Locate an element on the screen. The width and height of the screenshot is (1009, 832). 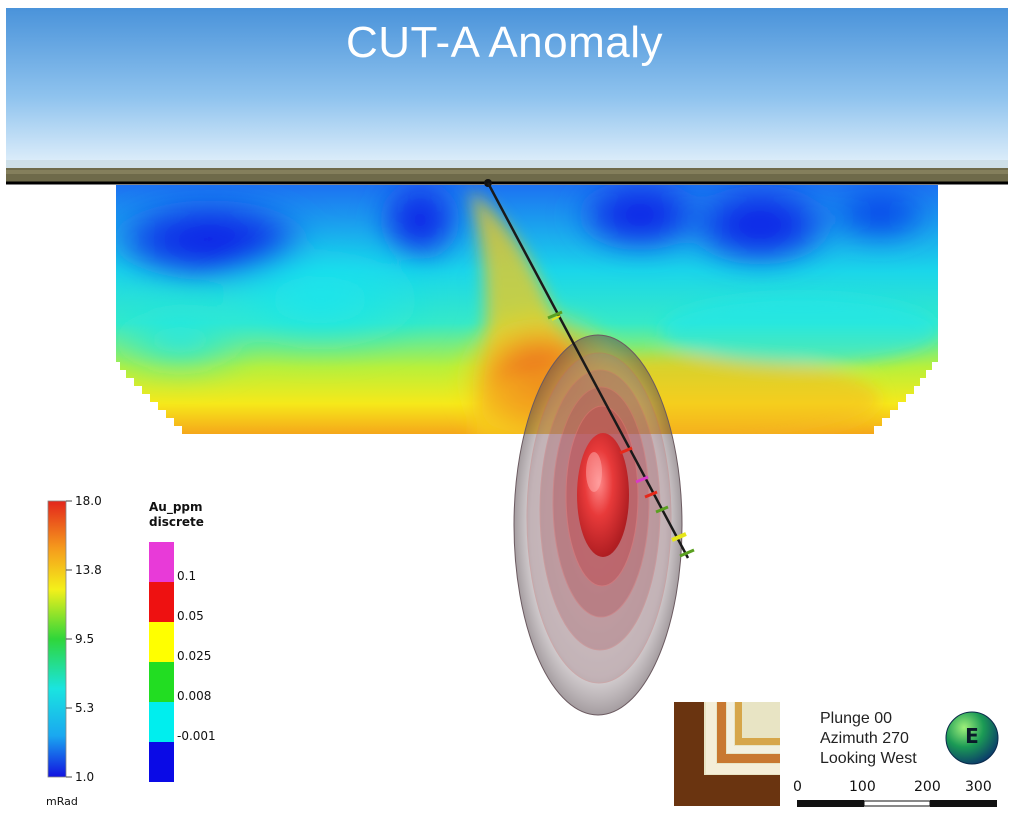
au-bin-label-0: 0.1 is located at coordinates (187, 576).